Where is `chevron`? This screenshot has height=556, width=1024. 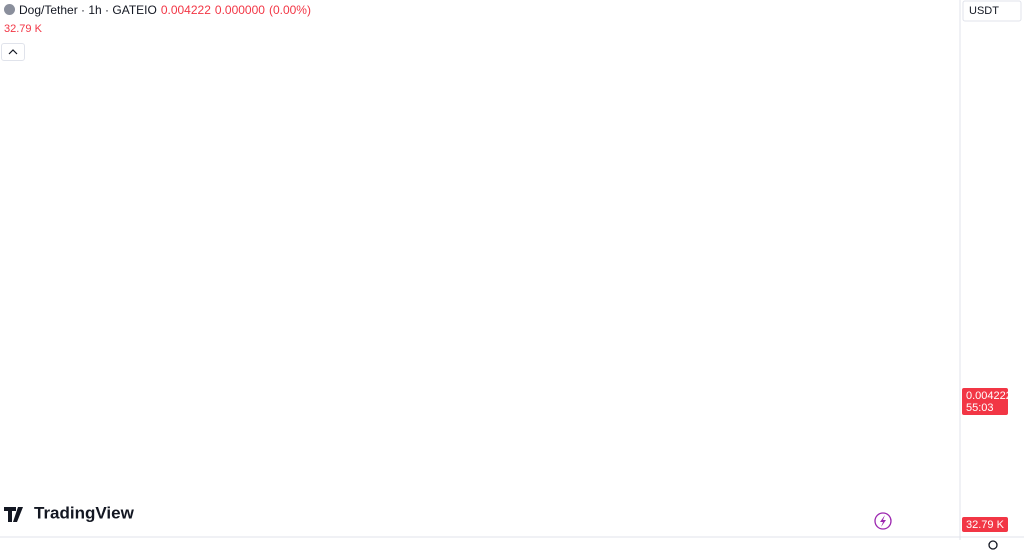 chevron is located at coordinates (13, 52).